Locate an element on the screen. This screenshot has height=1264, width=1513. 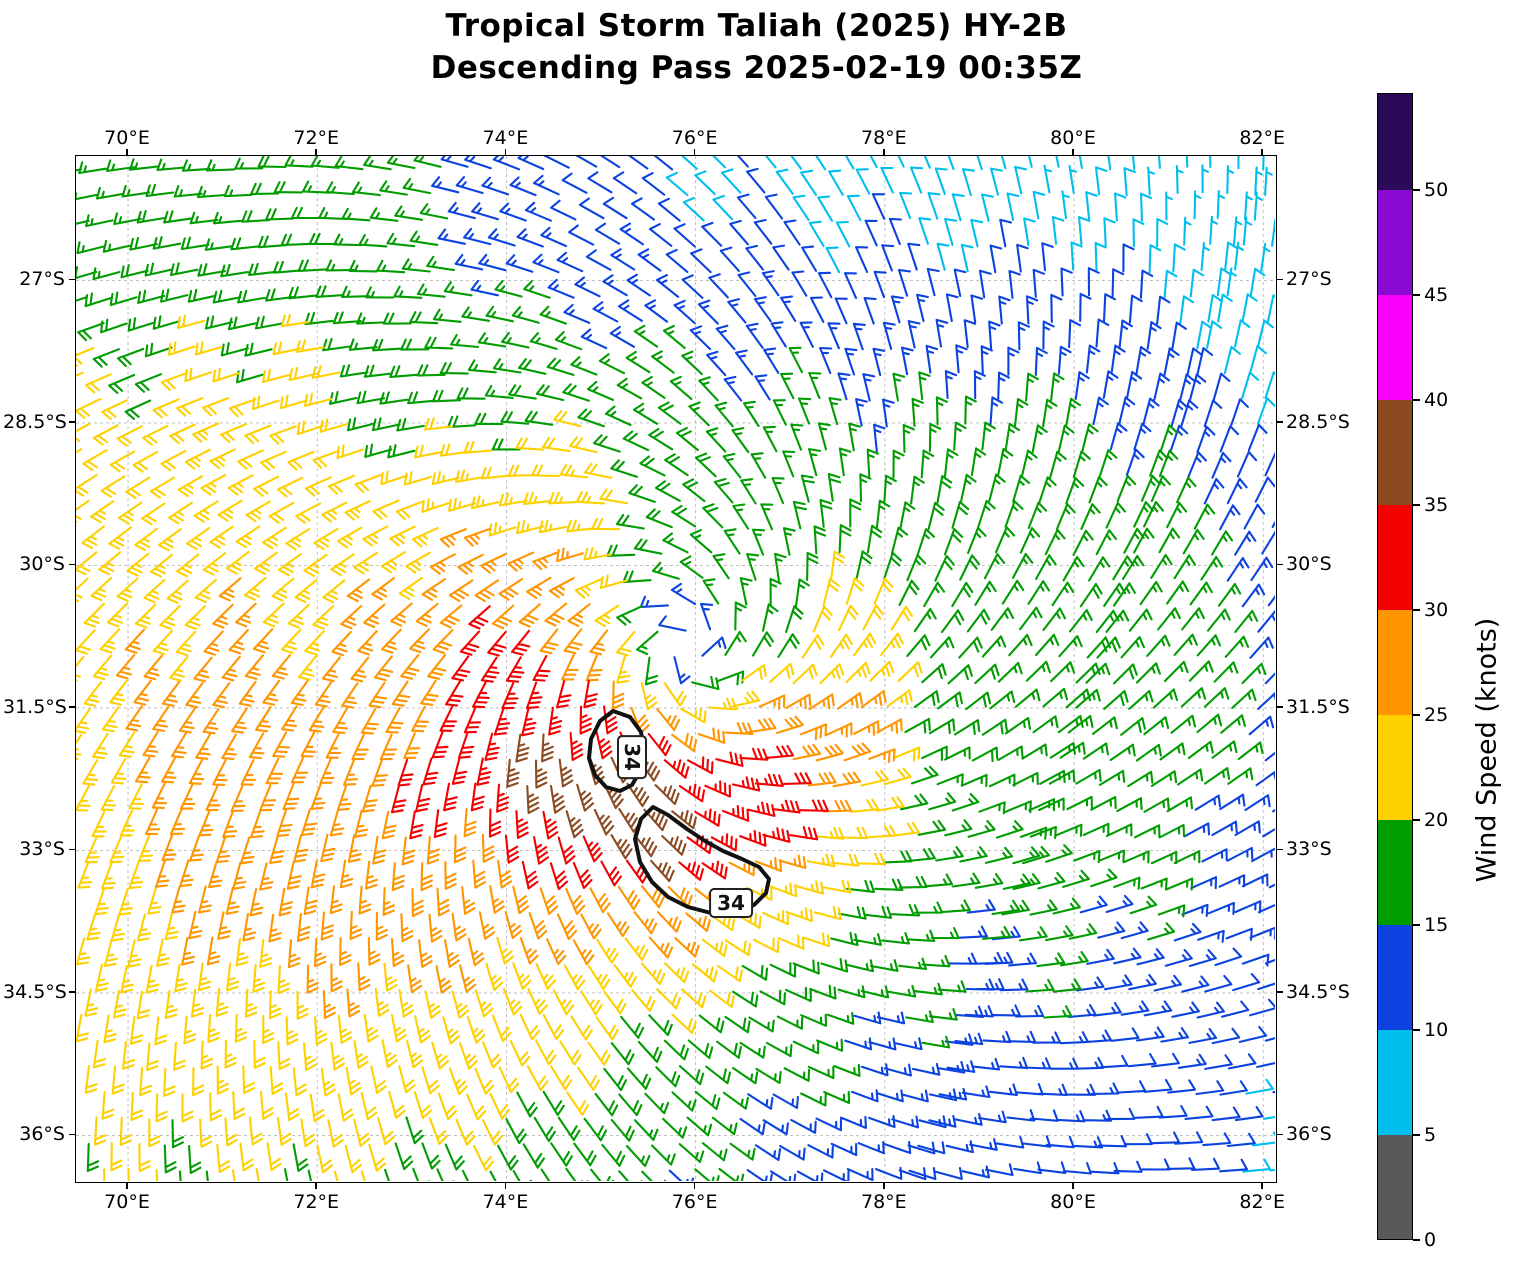
colorbar-tick-label: 25 is located at coordinates (1436, 715).